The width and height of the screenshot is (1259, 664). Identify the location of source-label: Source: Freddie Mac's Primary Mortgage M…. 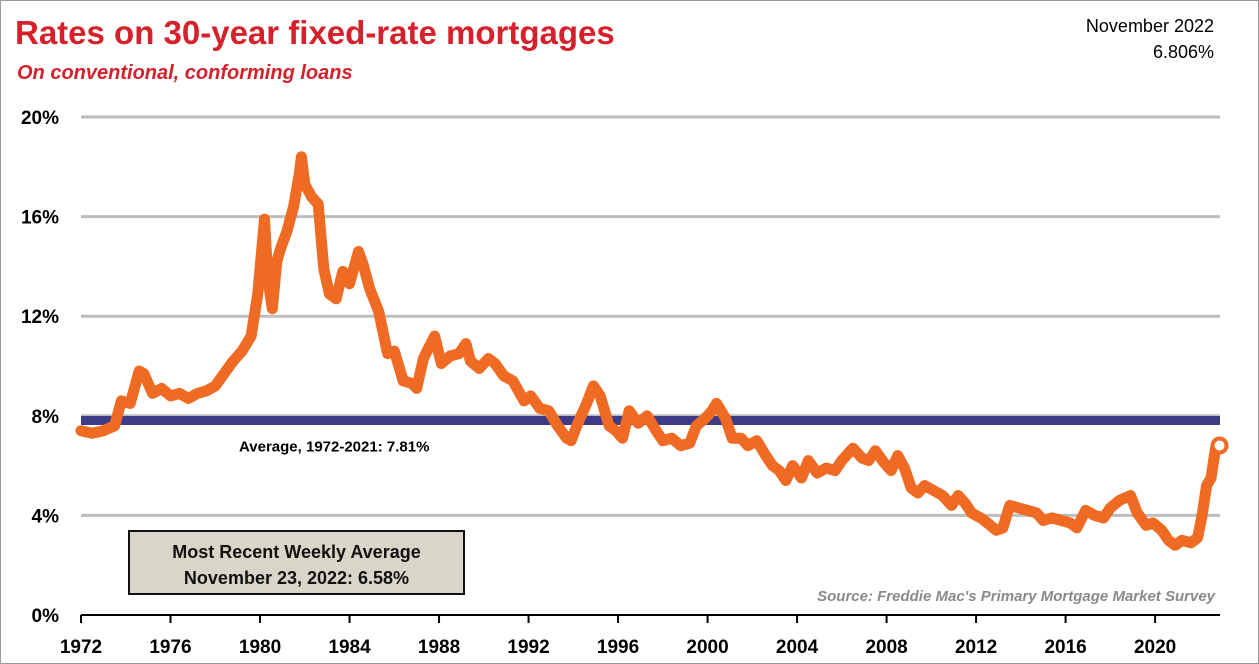
(1016, 596).